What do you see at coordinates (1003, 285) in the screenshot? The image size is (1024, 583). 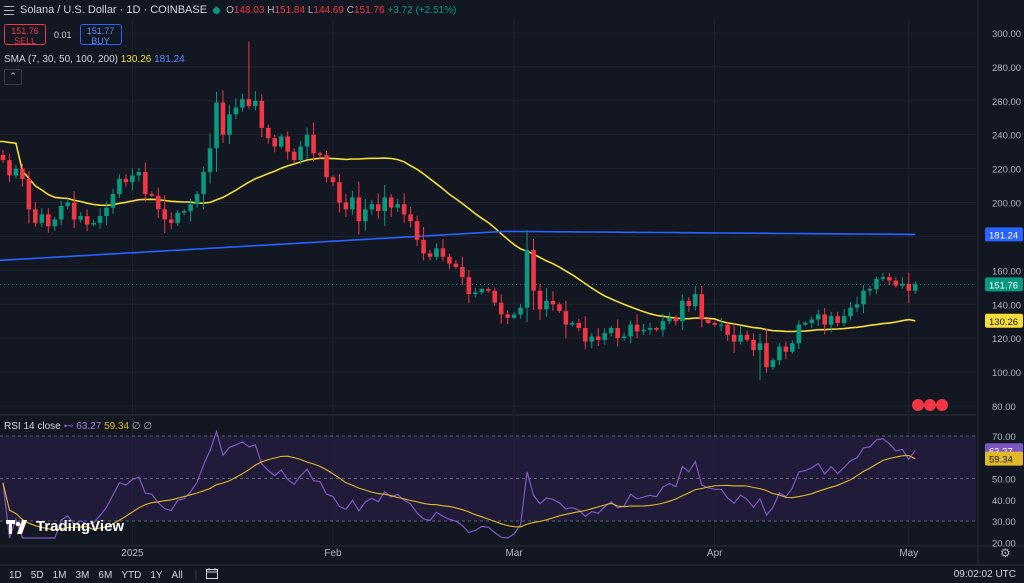 I see `price-badge: 151.76` at bounding box center [1003, 285].